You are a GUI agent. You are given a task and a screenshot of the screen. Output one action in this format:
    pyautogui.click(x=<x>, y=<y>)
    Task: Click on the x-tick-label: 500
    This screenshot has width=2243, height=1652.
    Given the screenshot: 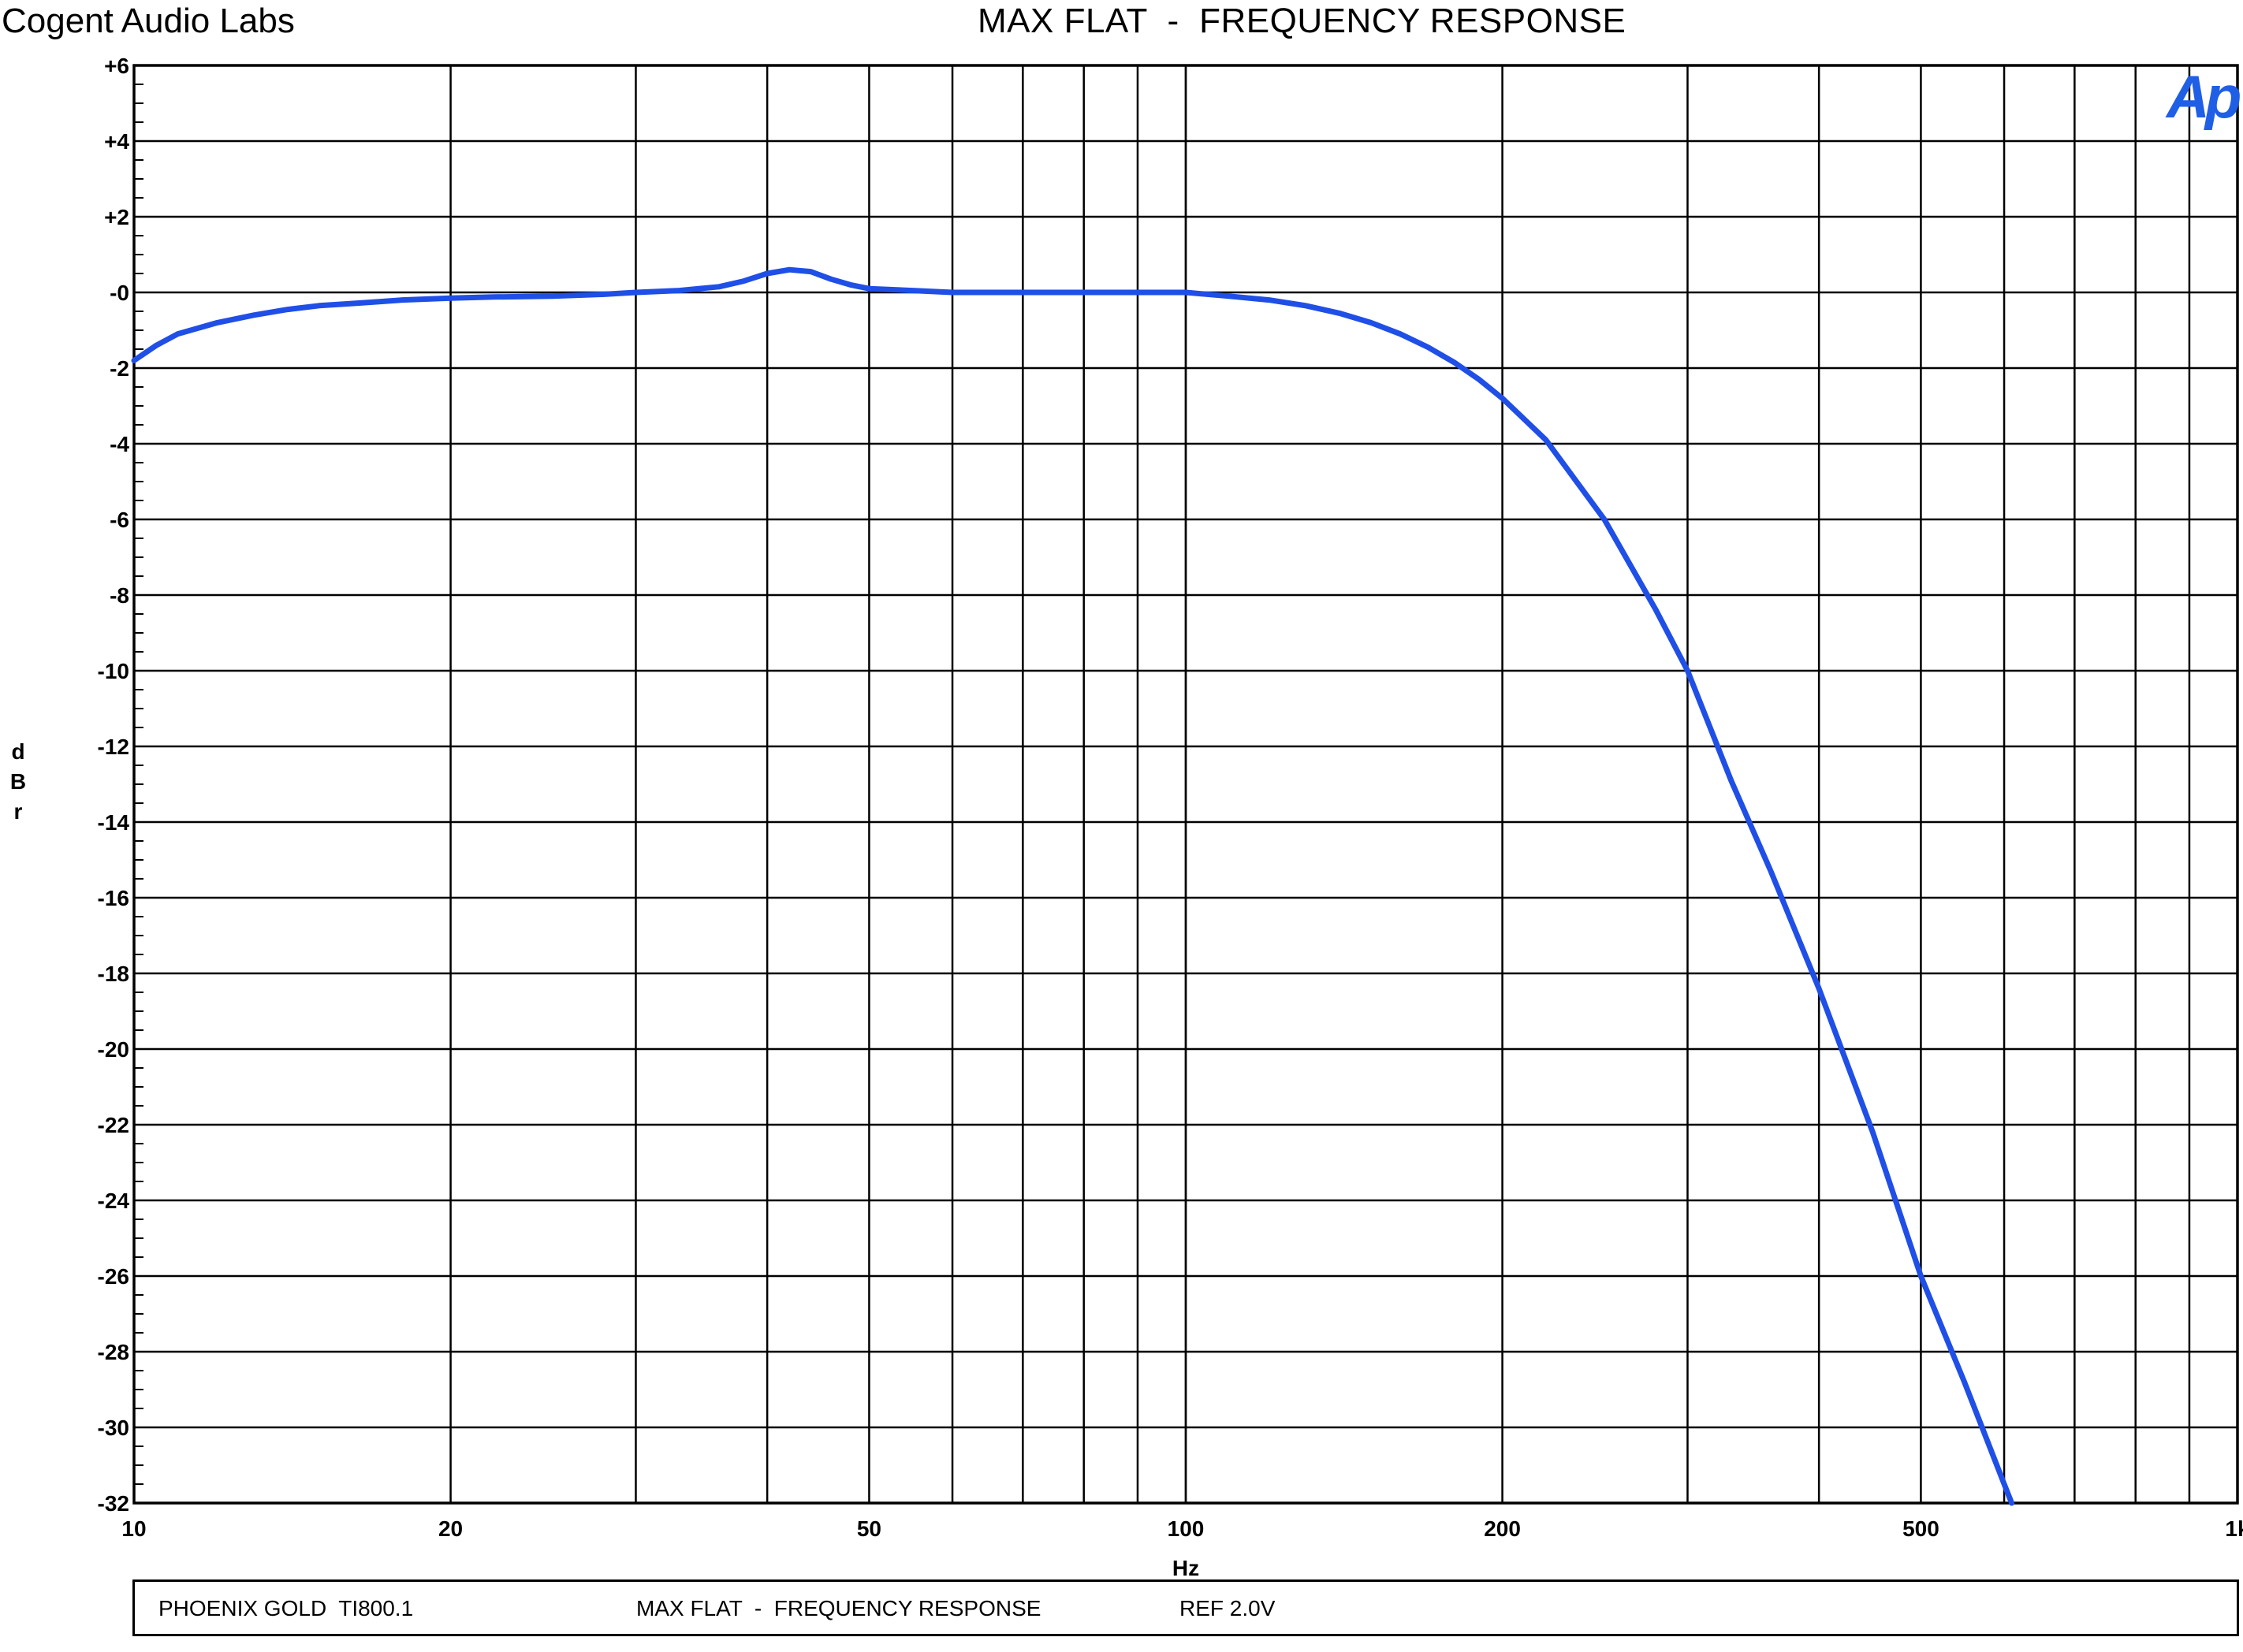 What is the action you would take?
    pyautogui.click(x=1920, y=1528)
    